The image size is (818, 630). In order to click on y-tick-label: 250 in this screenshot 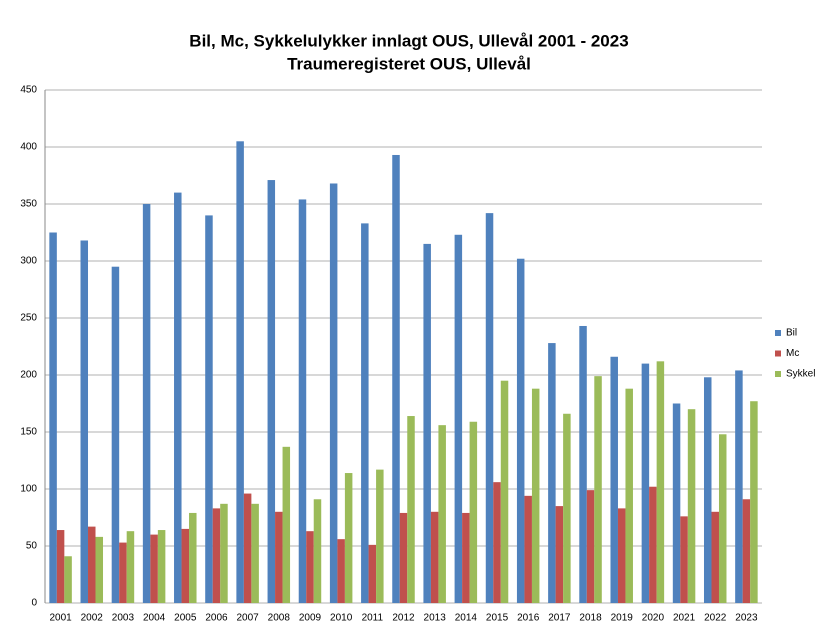, I will do `click(28, 318)`.